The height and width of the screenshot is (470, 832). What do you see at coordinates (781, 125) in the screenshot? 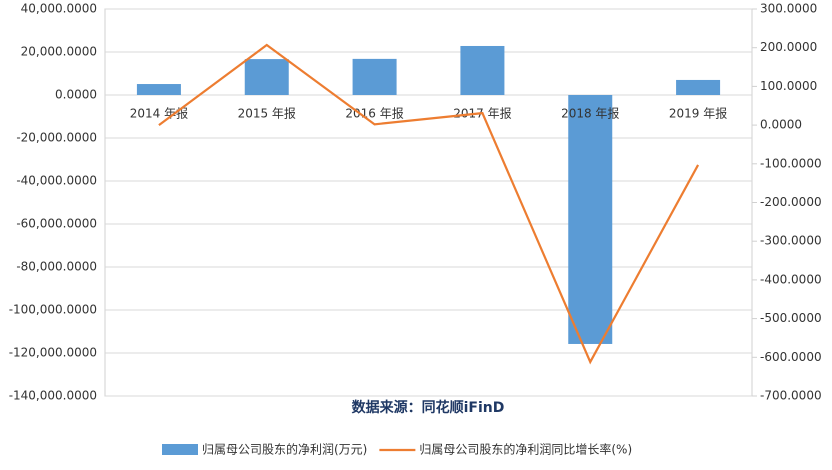
I see `y2-tick-label: 0.0000` at bounding box center [781, 125].